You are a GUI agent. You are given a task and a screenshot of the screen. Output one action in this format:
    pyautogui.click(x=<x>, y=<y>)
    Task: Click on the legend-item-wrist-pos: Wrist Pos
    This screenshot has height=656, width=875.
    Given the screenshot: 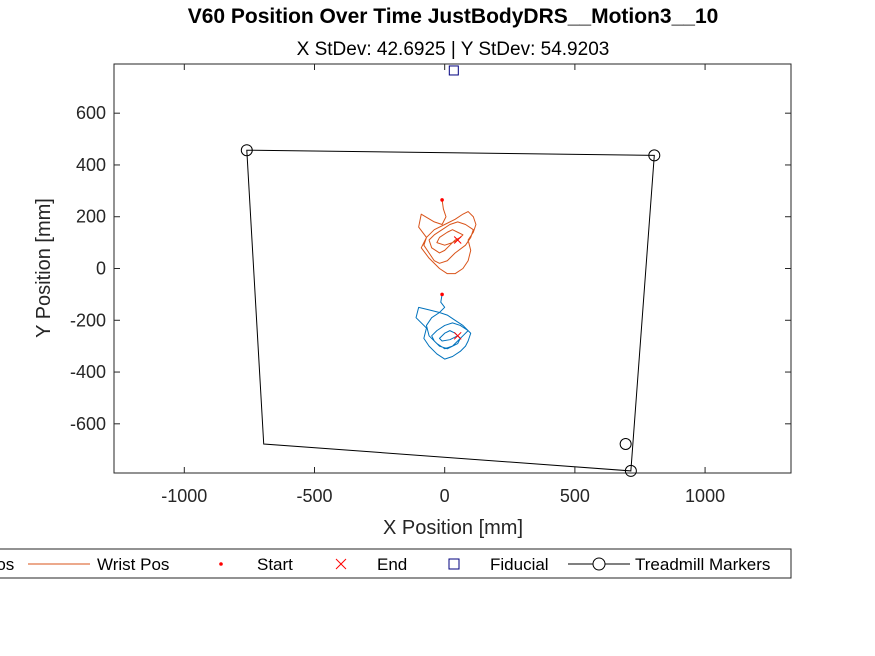 What is the action you would take?
    pyautogui.click(x=98, y=564)
    